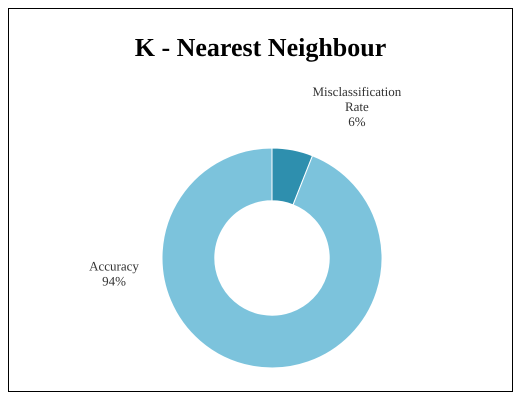 The width and height of the screenshot is (521, 400). Describe the element at coordinates (114, 281) in the screenshot. I see `data-label: 94%` at that location.